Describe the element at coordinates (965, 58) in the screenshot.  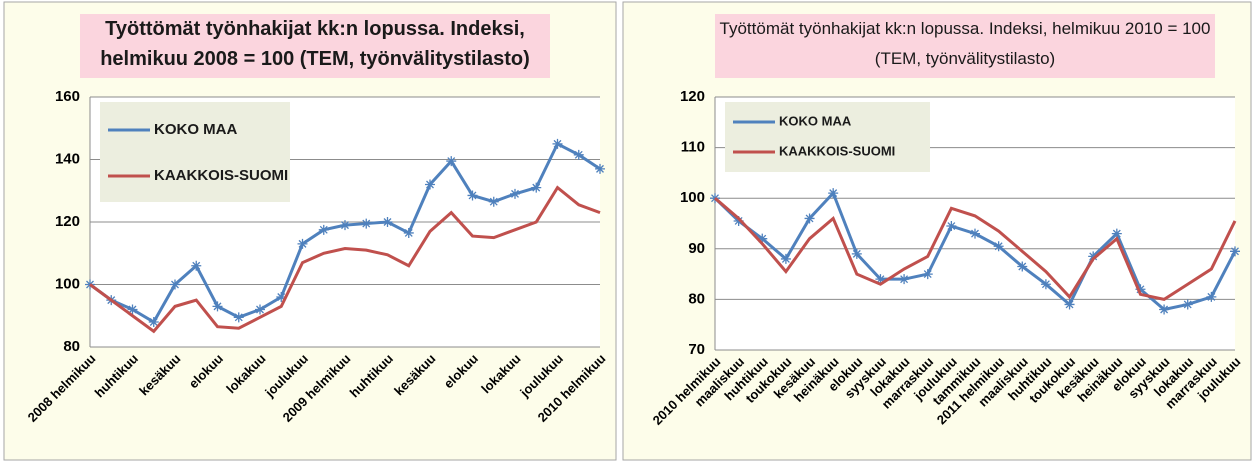
I see `title-line: (TEM, työnvälitystilasto)` at that location.